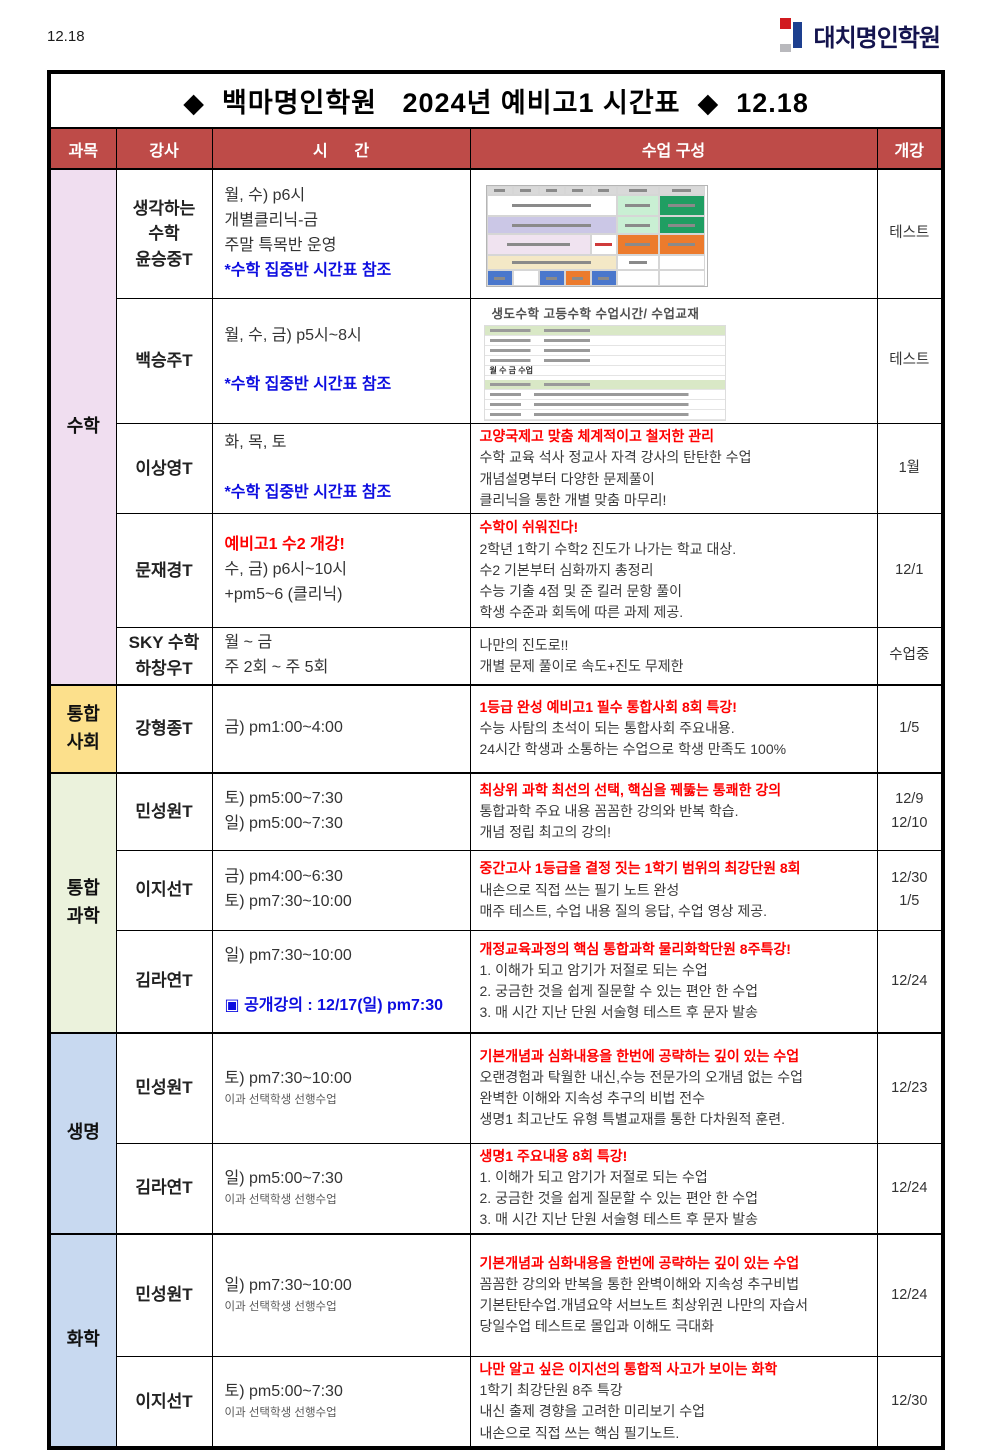 This screenshot has height=1450, width=992. Describe the element at coordinates (82, 902) in the screenshot. I see `subject-cell-science: 통합 과학` at that location.